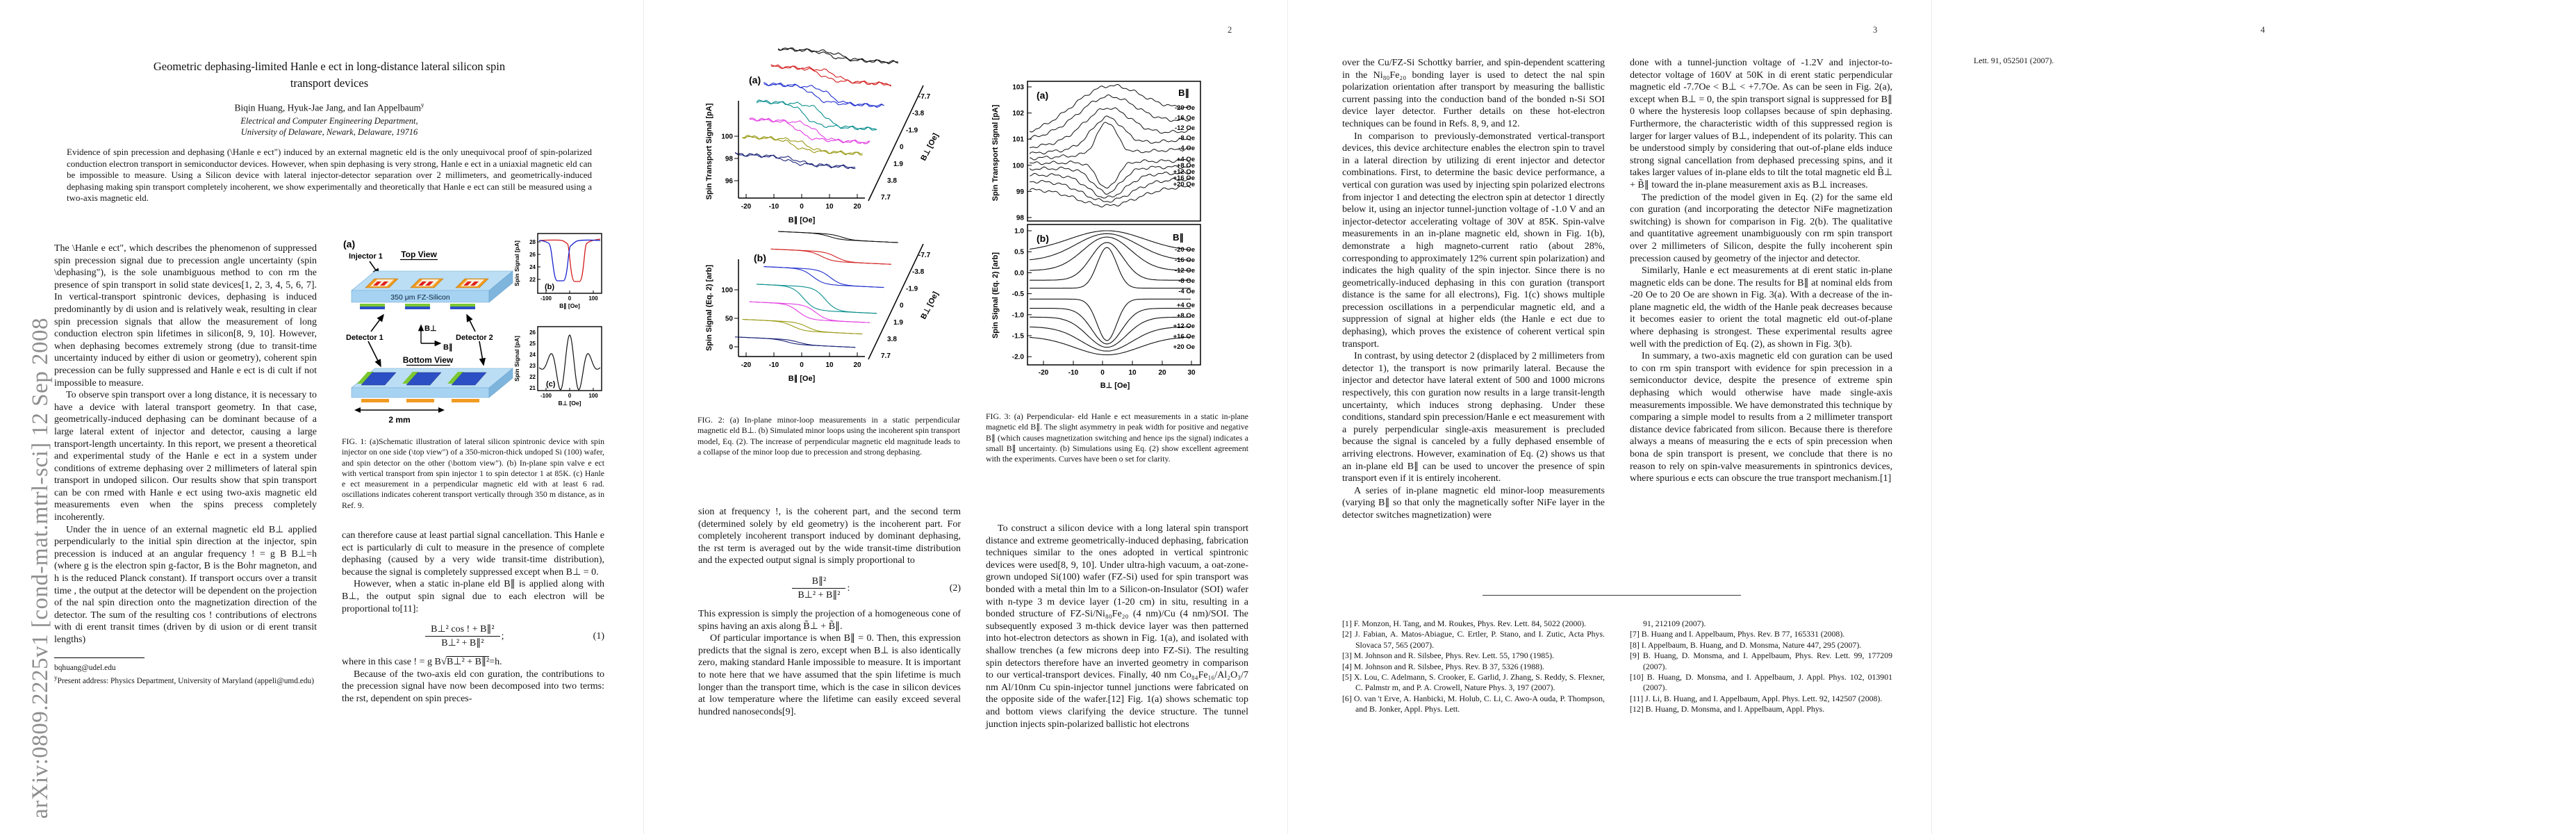  I want to click on footnote-mark: y, so click(56, 678).